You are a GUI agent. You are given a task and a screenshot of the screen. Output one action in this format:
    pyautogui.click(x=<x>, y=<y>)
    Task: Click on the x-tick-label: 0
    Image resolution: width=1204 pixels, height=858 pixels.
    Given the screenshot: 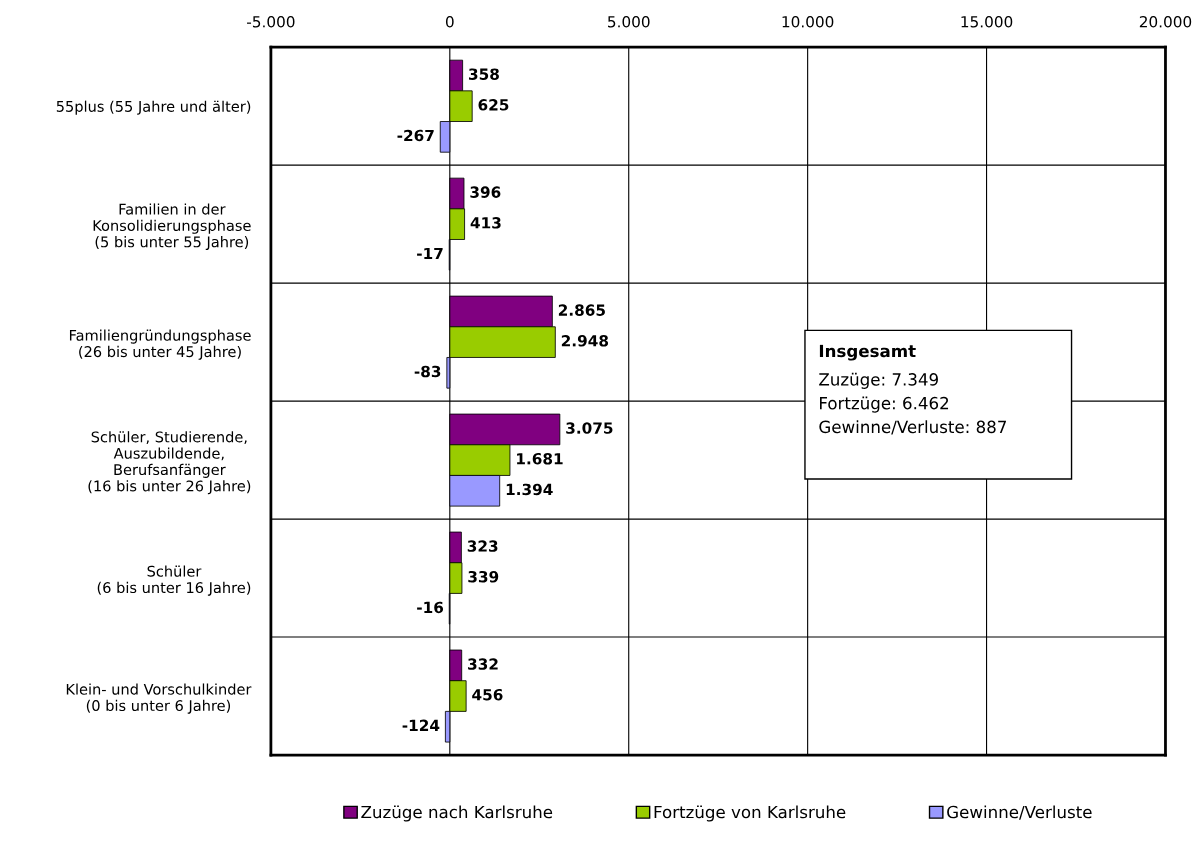 What is the action you would take?
    pyautogui.click(x=449, y=22)
    